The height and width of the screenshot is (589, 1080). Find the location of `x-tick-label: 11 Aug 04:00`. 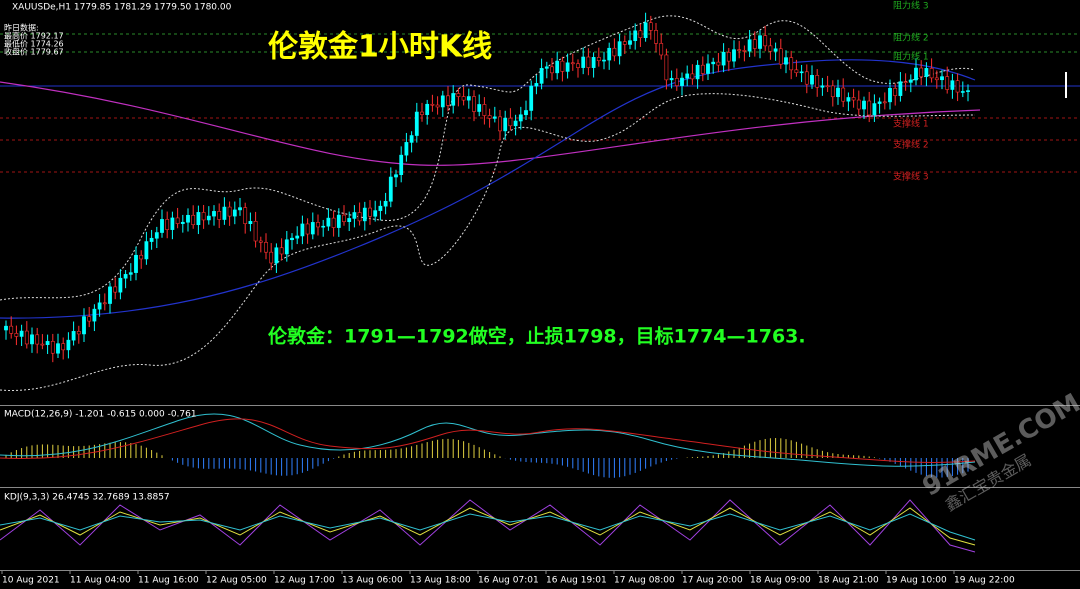

x-tick-label: 11 Aug 04:00 is located at coordinates (100, 581).